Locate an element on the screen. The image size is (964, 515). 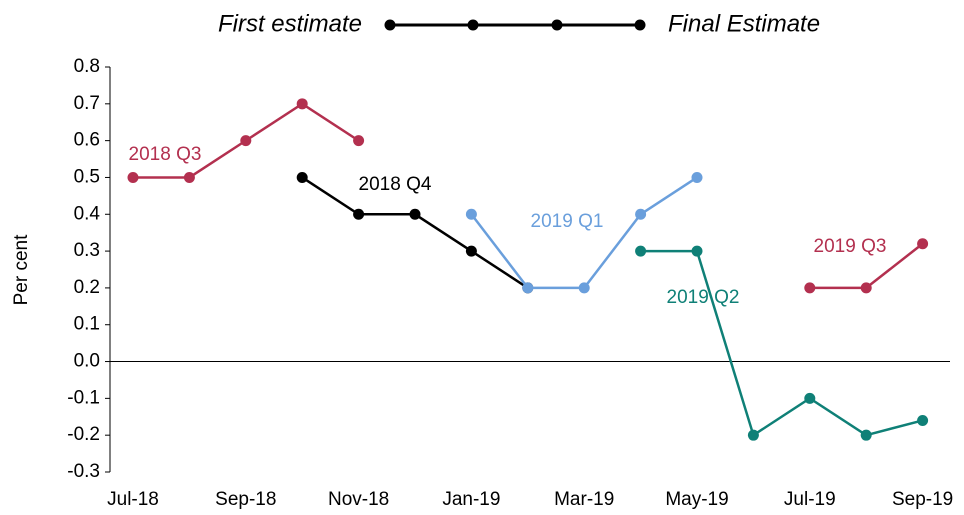
x-tick-label: May-19 is located at coordinates (696, 499).